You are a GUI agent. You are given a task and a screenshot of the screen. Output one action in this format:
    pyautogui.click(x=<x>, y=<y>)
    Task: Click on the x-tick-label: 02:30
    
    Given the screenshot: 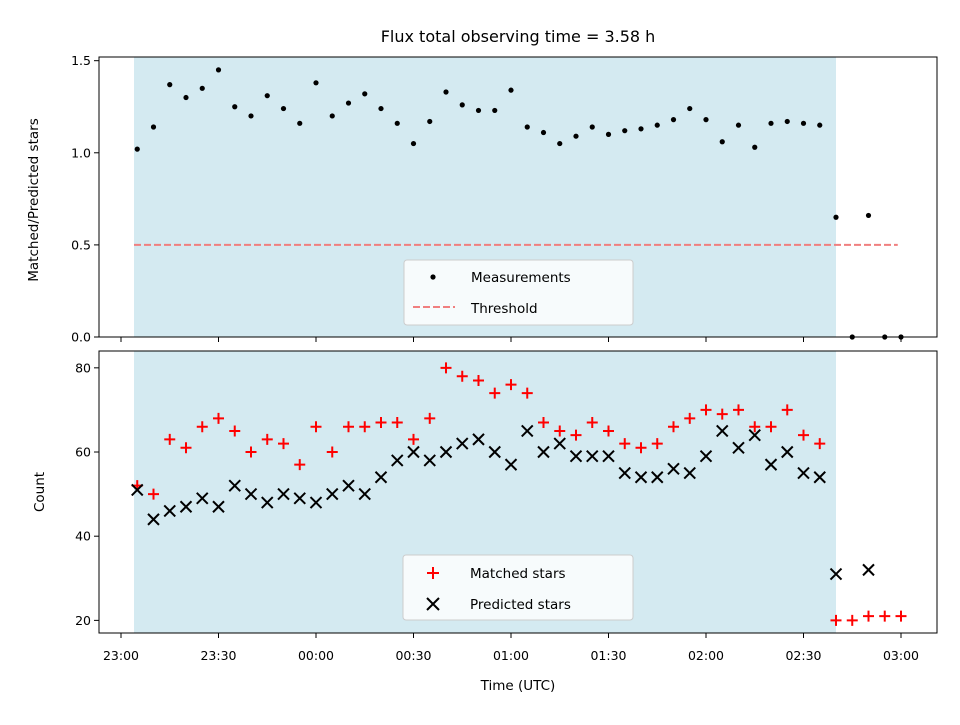 What is the action you would take?
    pyautogui.click(x=803, y=655)
    